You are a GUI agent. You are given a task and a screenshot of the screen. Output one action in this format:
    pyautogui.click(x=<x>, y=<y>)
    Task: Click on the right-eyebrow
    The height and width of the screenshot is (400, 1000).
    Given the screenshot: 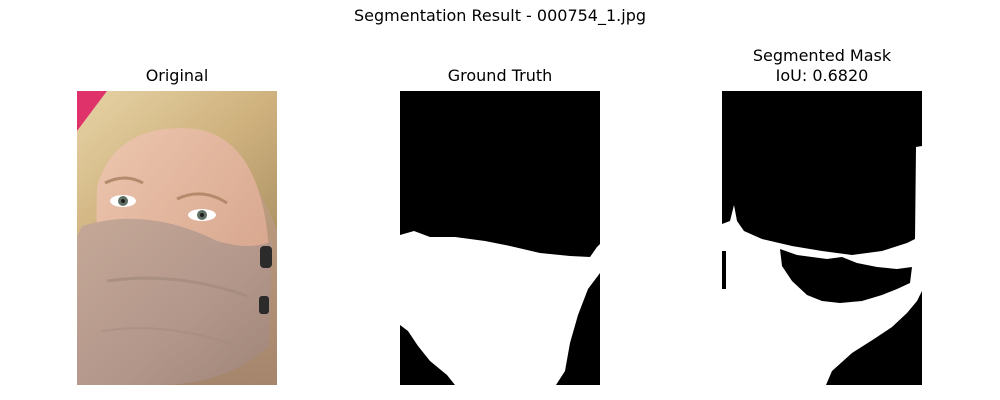 What is the action you would take?
    pyautogui.click(x=202, y=198)
    